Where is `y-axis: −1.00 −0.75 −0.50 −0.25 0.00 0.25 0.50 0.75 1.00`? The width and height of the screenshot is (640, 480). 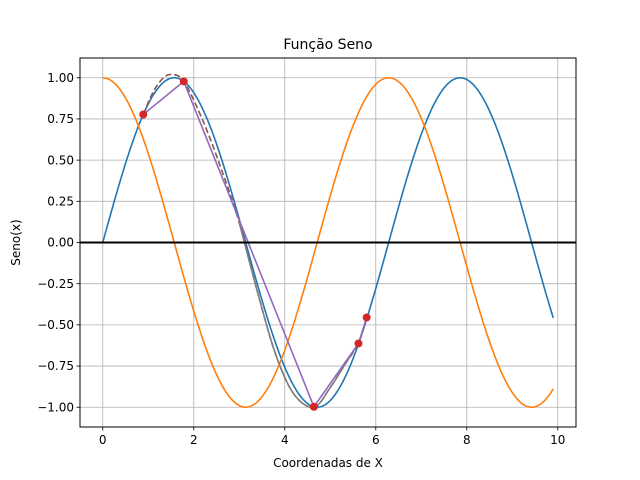 y-axis: −1.00 −0.75 −0.50 −0.25 0.00 0.25 0.50 0.75 1.00 is located at coordinates (58, 242).